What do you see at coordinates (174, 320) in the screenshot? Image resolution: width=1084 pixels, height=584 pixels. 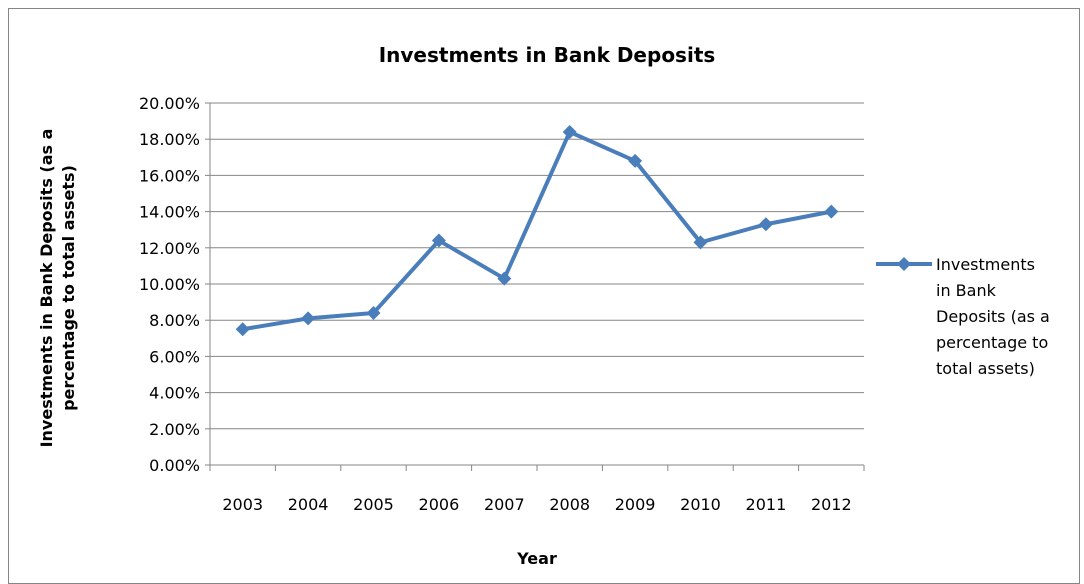 I see `y-tick-label: 8.00%` at bounding box center [174, 320].